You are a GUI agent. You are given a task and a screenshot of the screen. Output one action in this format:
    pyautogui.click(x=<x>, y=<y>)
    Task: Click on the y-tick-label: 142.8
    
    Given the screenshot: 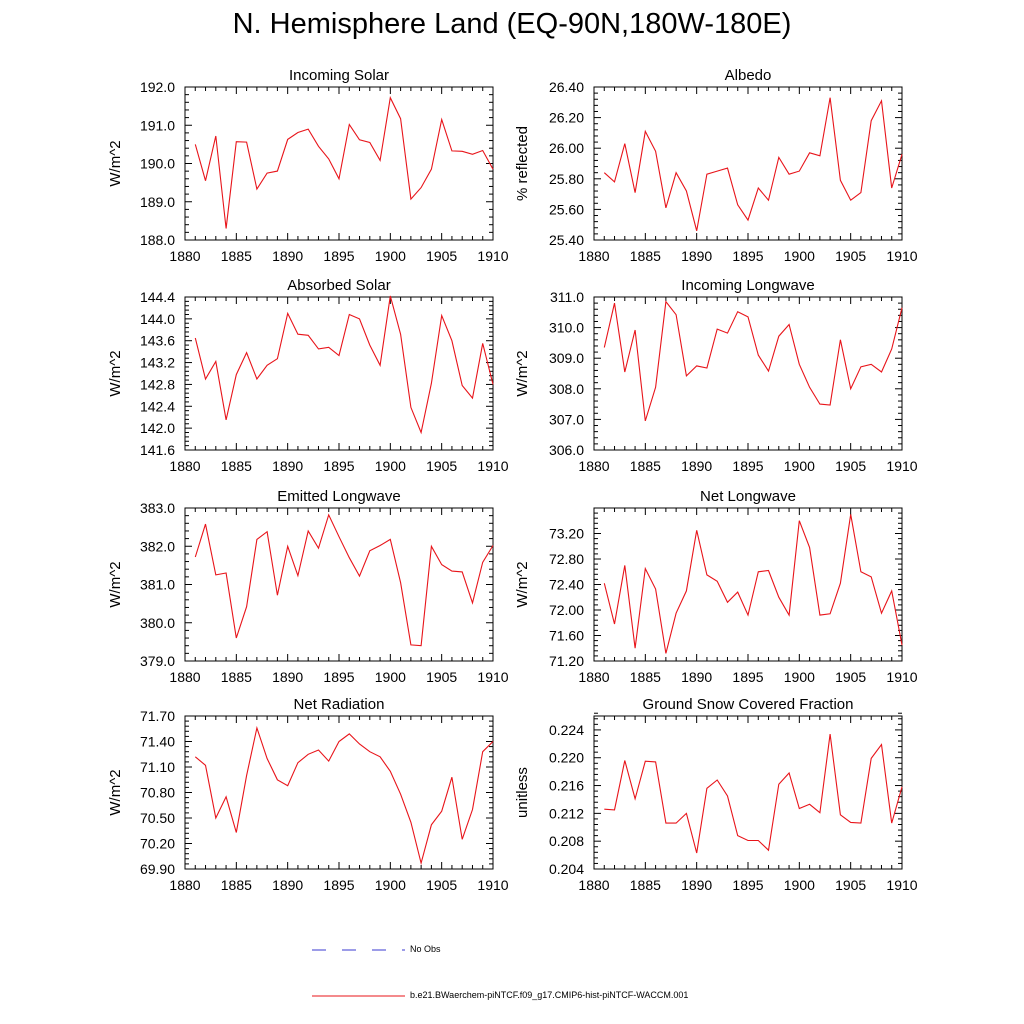 What is the action you would take?
    pyautogui.click(x=157, y=384)
    